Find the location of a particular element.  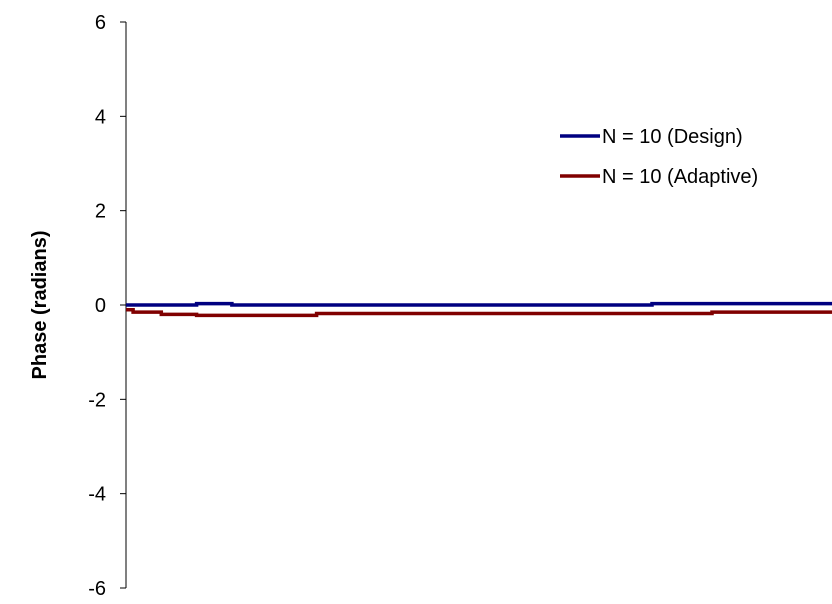

series-layer is located at coordinates (479, 309).